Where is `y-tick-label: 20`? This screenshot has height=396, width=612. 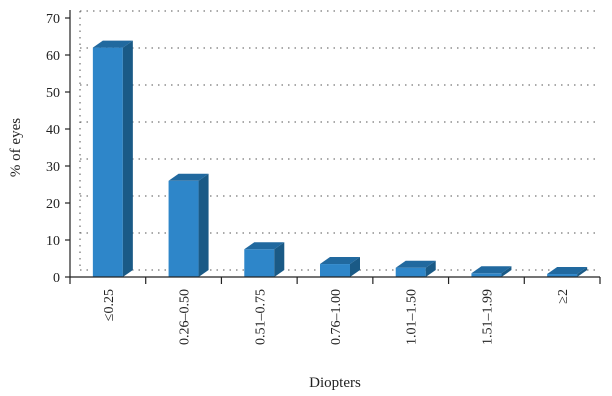
y-tick-label: 20 is located at coordinates (53, 204).